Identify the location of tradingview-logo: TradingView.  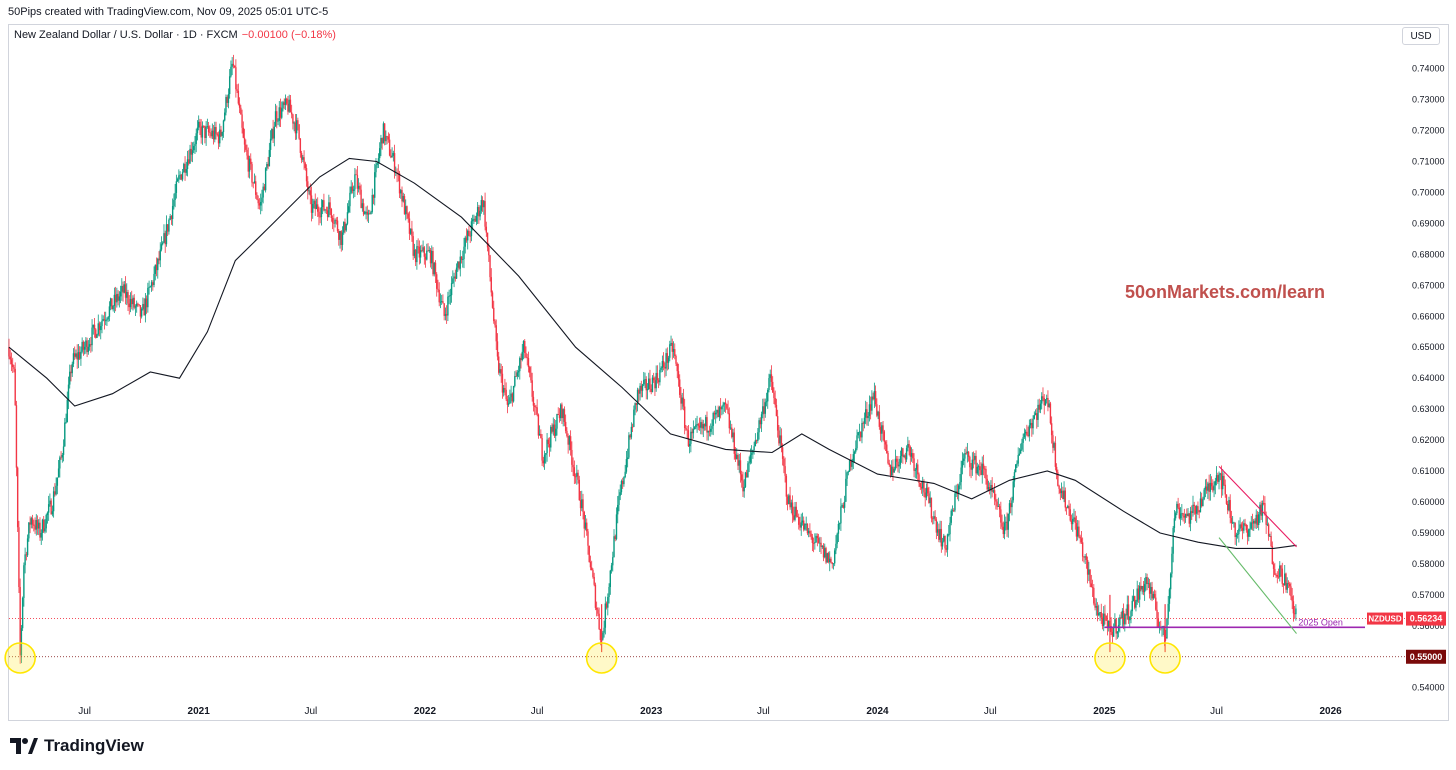
(77, 746).